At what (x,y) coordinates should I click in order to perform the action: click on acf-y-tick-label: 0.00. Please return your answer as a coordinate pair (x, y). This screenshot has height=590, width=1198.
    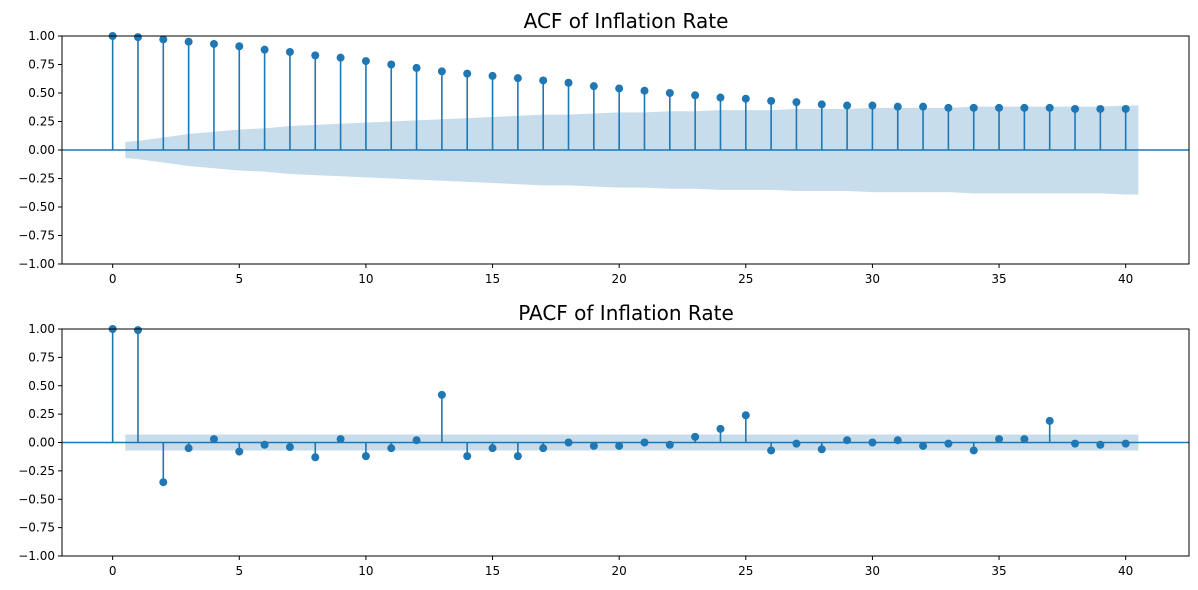
    Looking at the image, I should click on (41, 150).